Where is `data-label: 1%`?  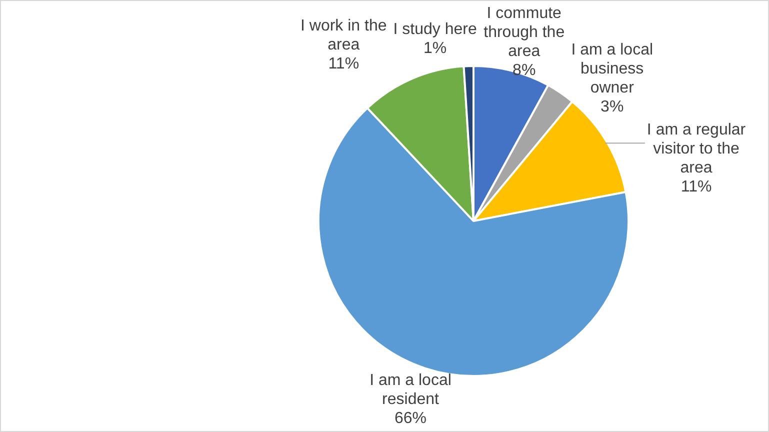 data-label: 1% is located at coordinates (435, 48).